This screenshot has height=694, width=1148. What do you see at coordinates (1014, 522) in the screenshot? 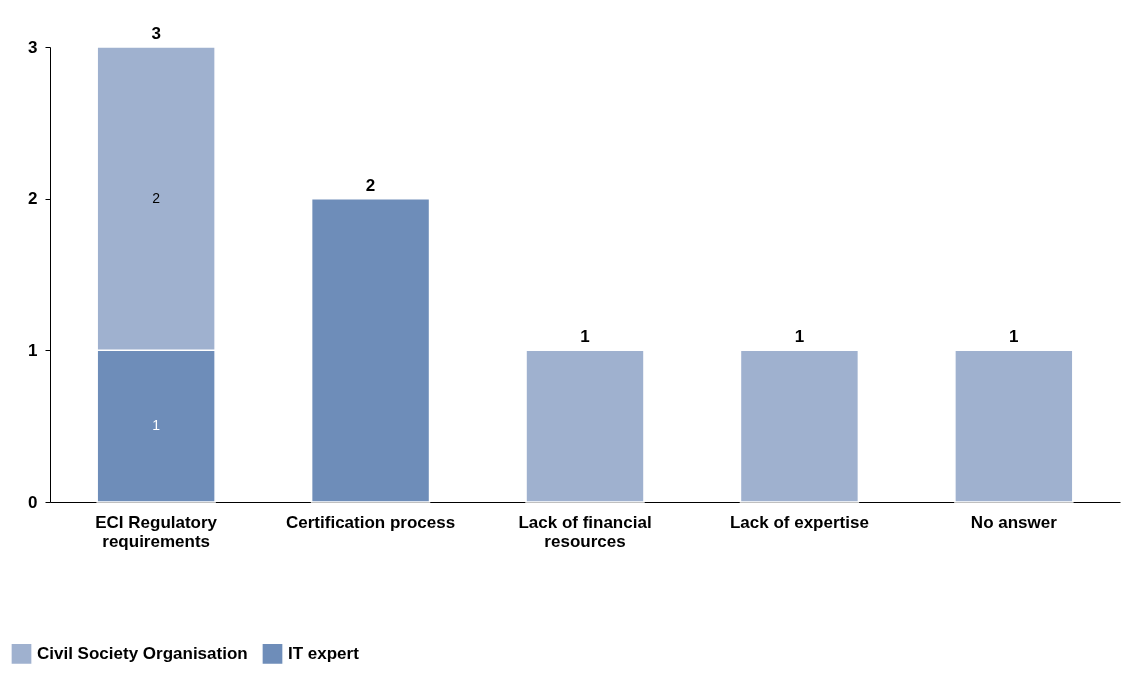
I see `x-tick-label: No answer` at bounding box center [1014, 522].